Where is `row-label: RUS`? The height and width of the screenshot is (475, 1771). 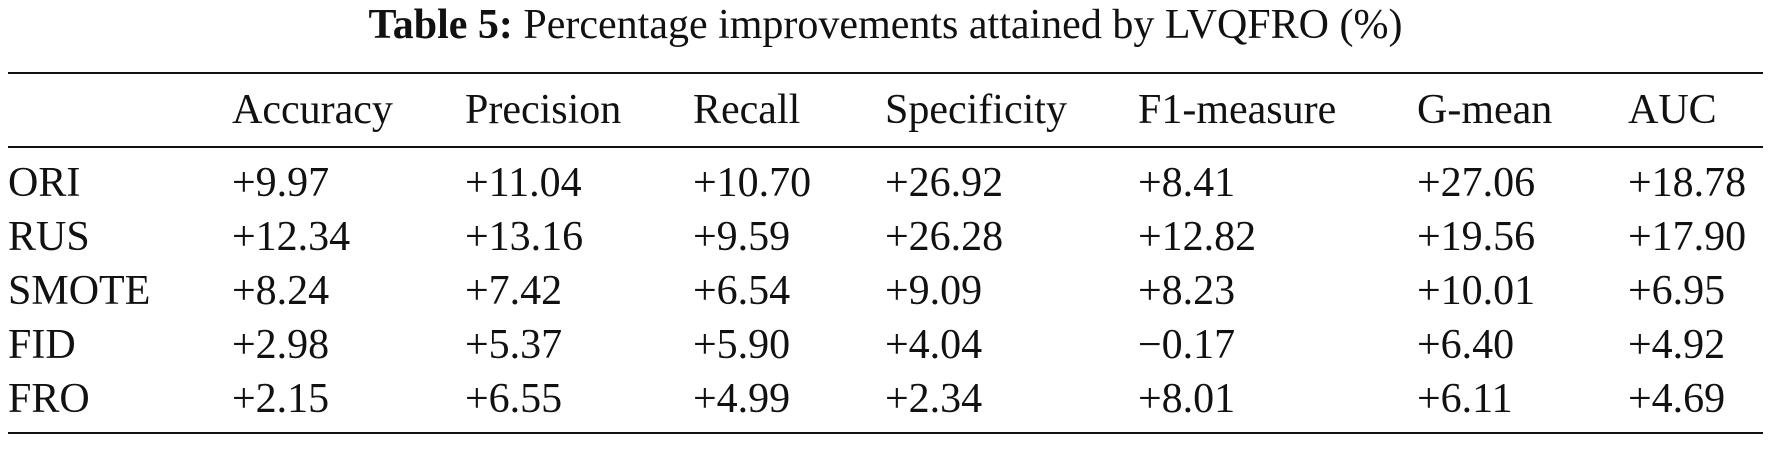
row-label: RUS is located at coordinates (49, 237).